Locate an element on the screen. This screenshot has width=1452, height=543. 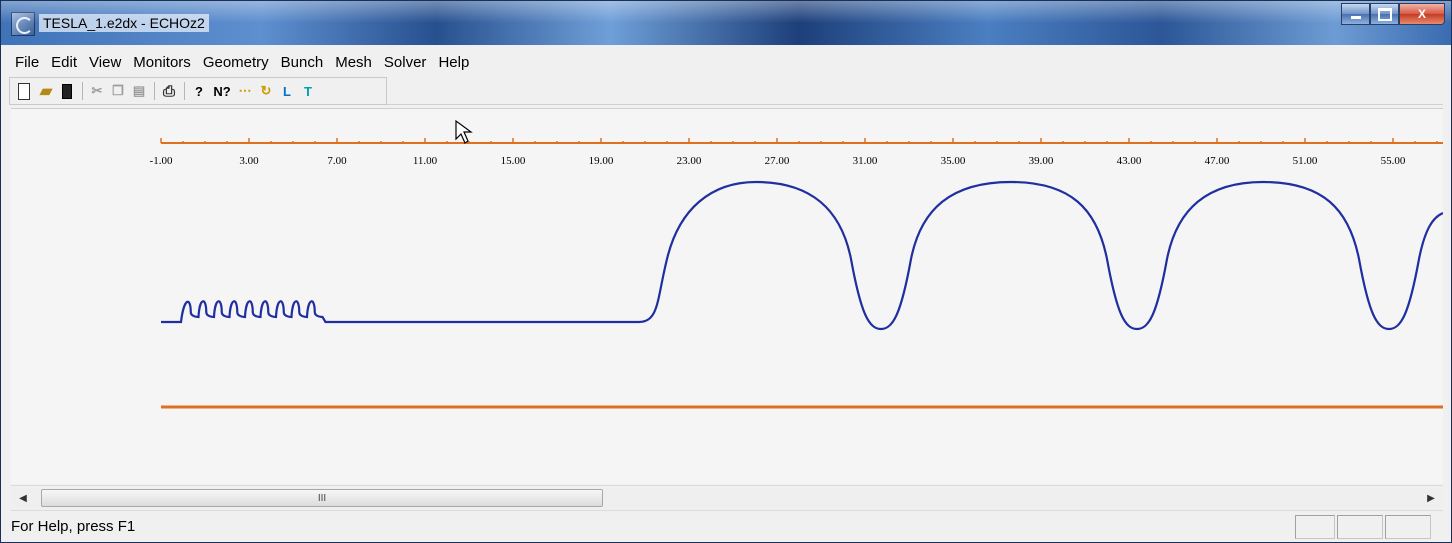
l-shape-button: L is located at coordinates (287, 91).